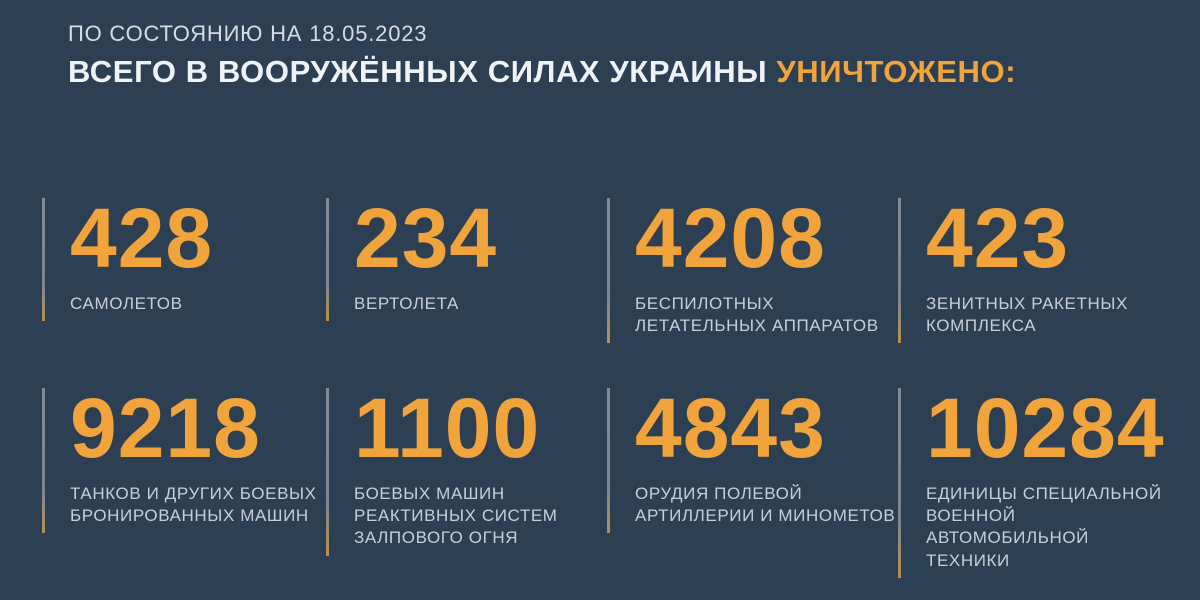 The height and width of the screenshot is (600, 1200). What do you see at coordinates (1027, 315) in the screenshot?
I see `stat-label: ЗЕНИТНЫХ РАКЕТНЫХ КОМПЛЕКСА` at bounding box center [1027, 315].